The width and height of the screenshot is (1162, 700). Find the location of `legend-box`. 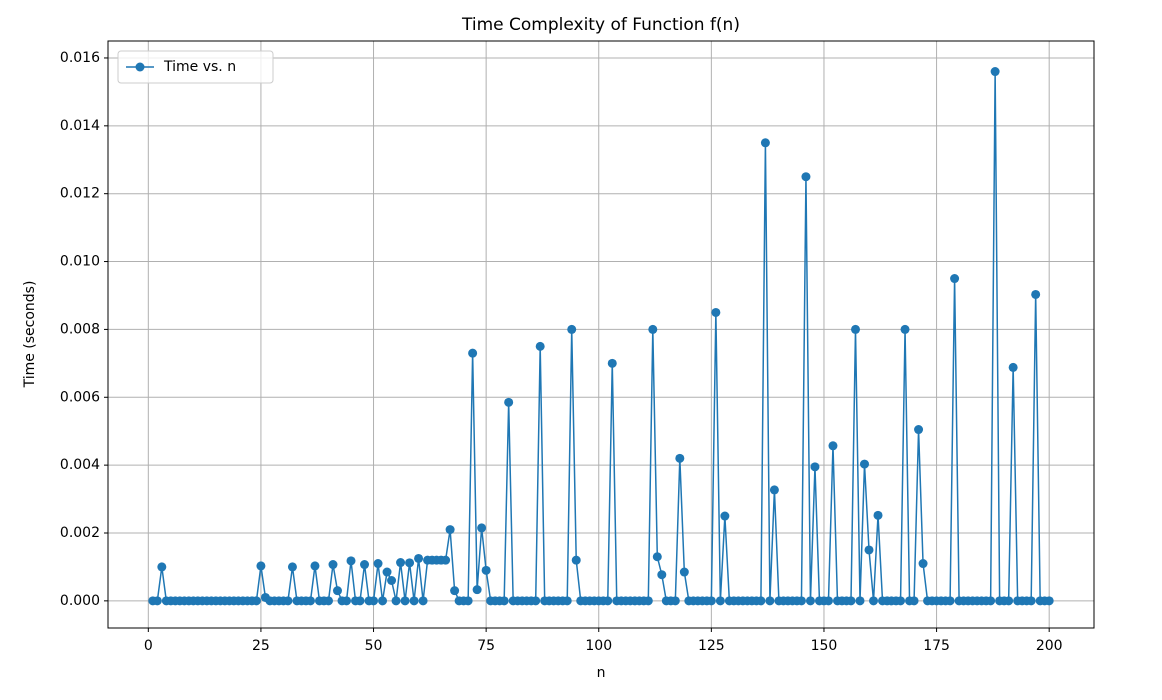

legend-box is located at coordinates (195, 67).